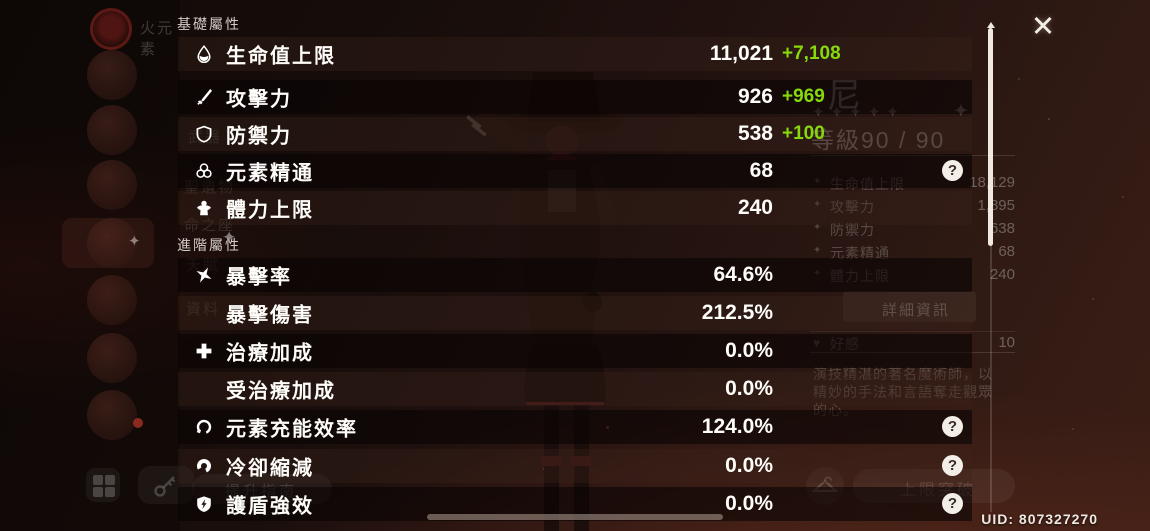 The height and width of the screenshot is (531, 1150). I want to click on stat-label: 體力上限, so click(270, 210).